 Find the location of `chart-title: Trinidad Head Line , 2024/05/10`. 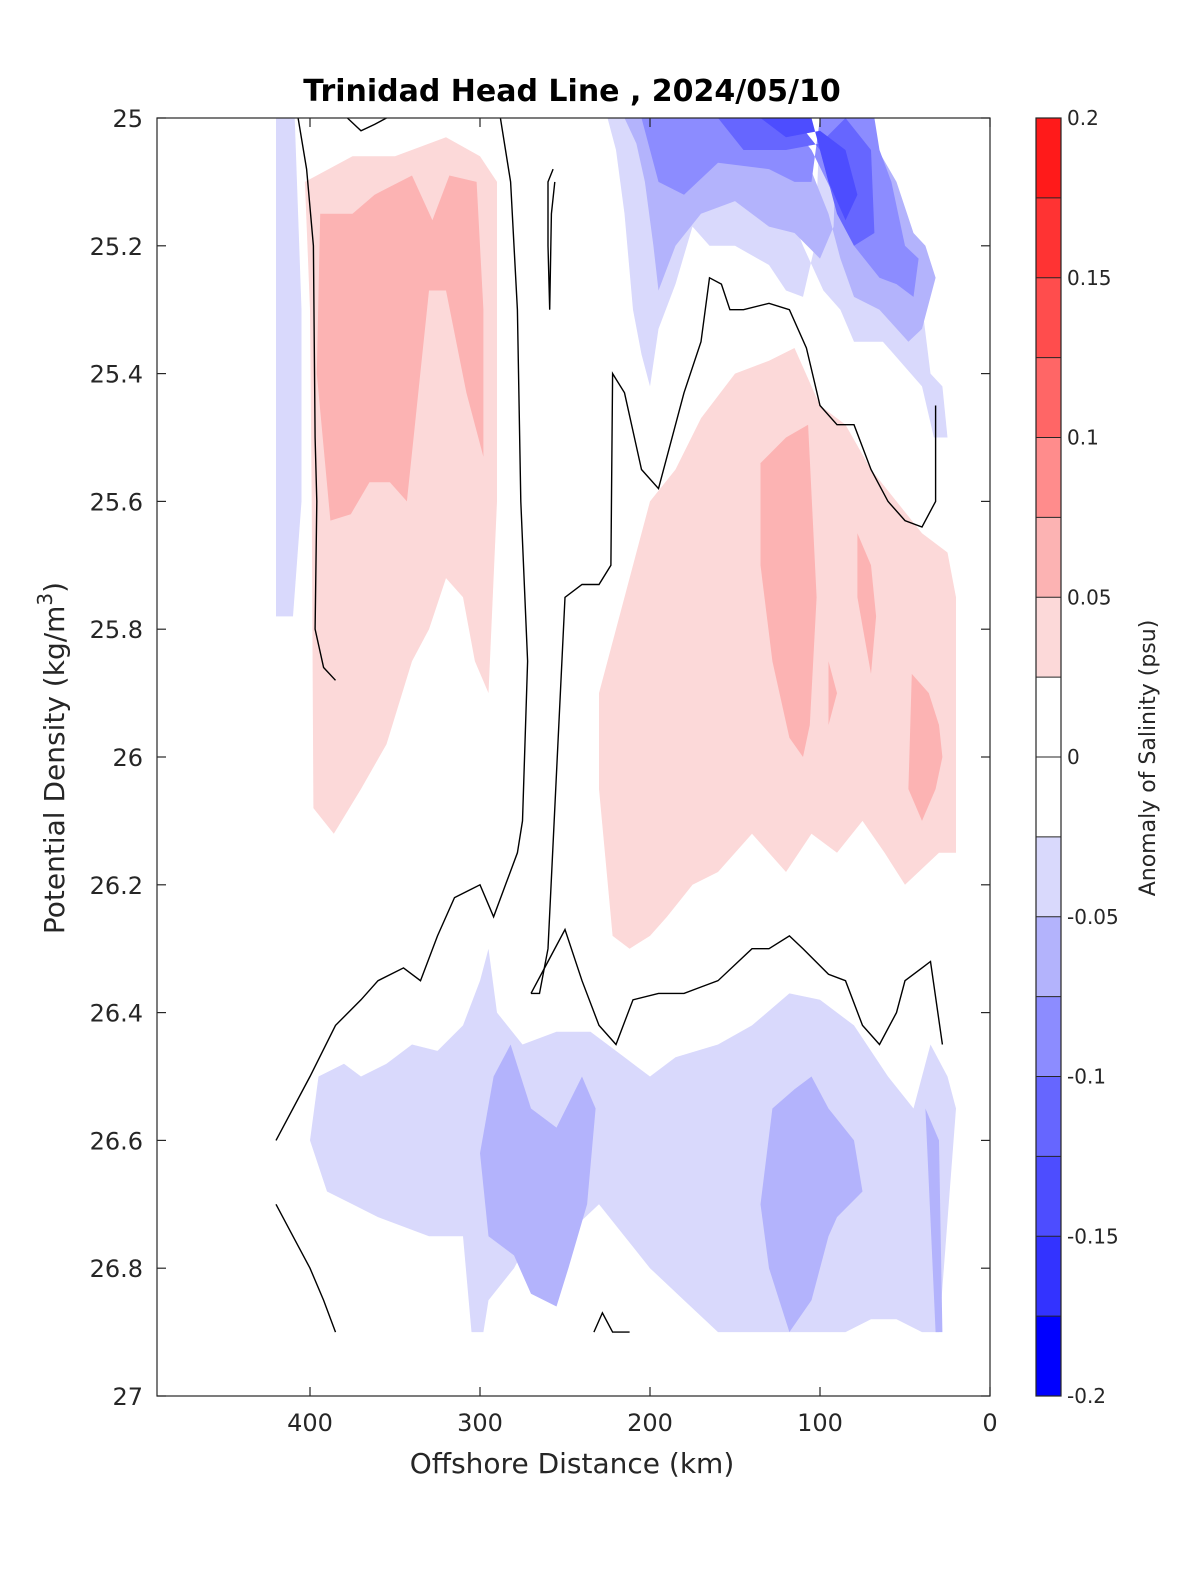

chart-title: Trinidad Head Line , 2024/05/10 is located at coordinates (571, 91).